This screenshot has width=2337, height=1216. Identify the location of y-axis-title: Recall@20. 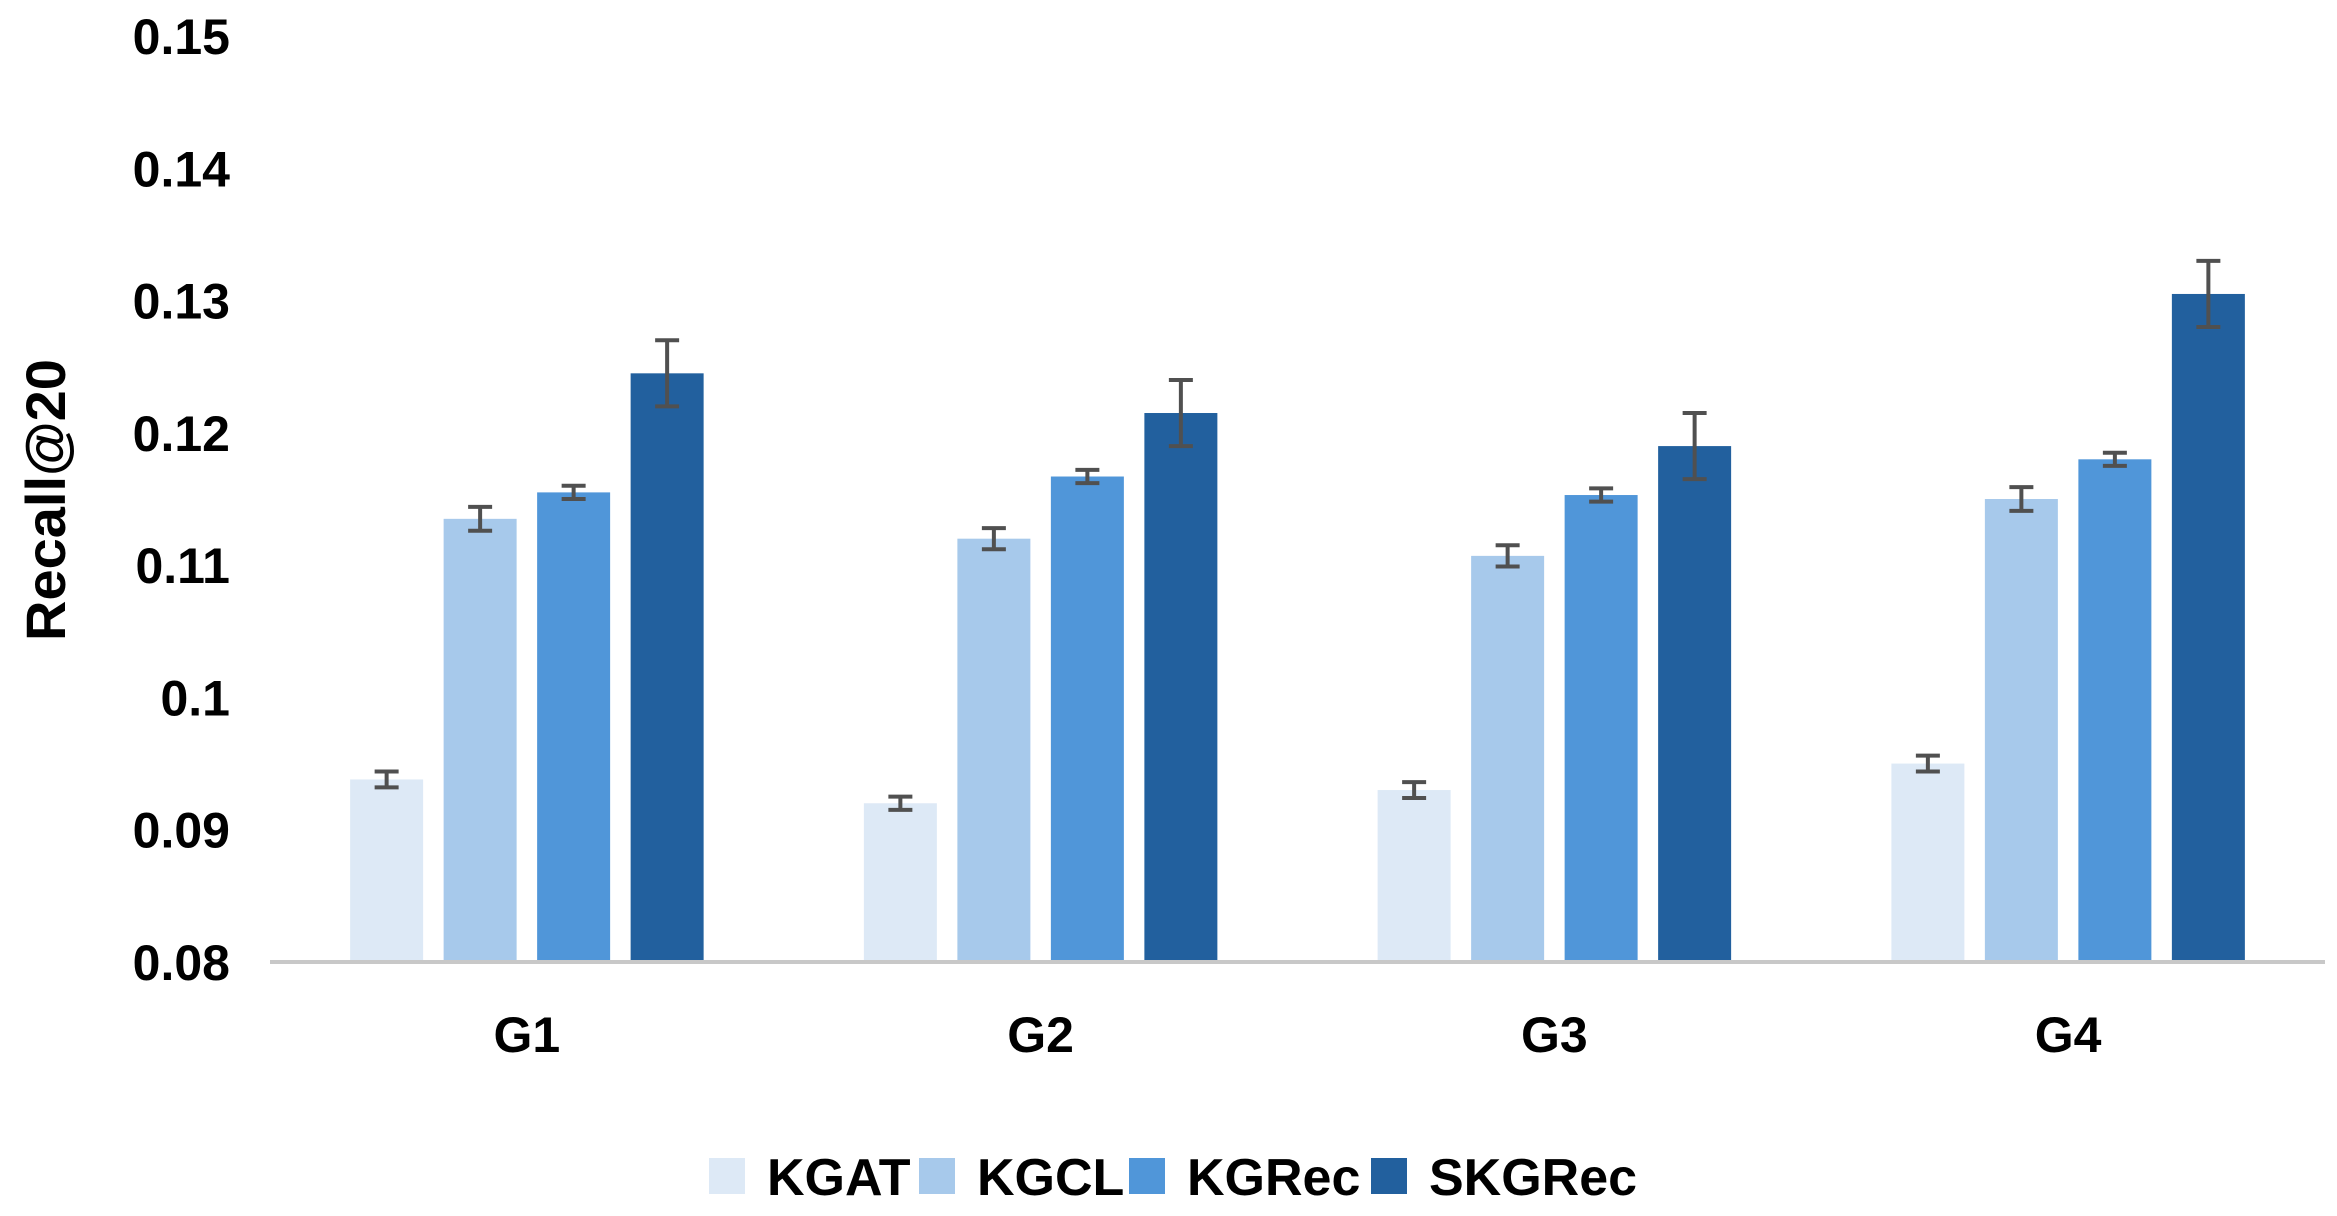
(45, 500).